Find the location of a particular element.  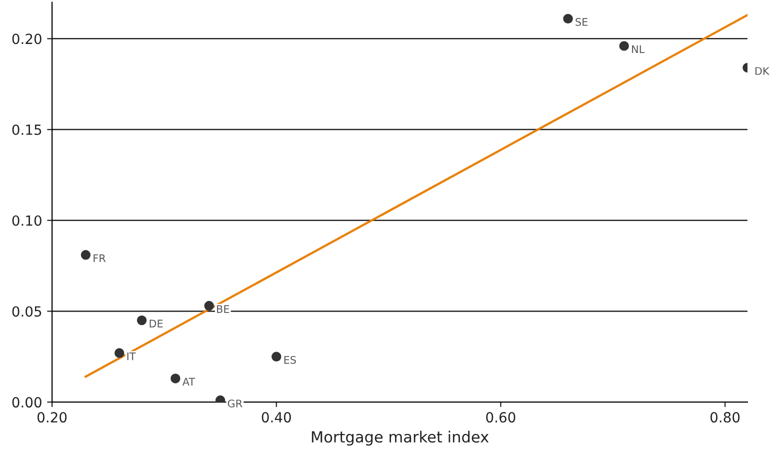

annotation: DK is located at coordinates (762, 71).